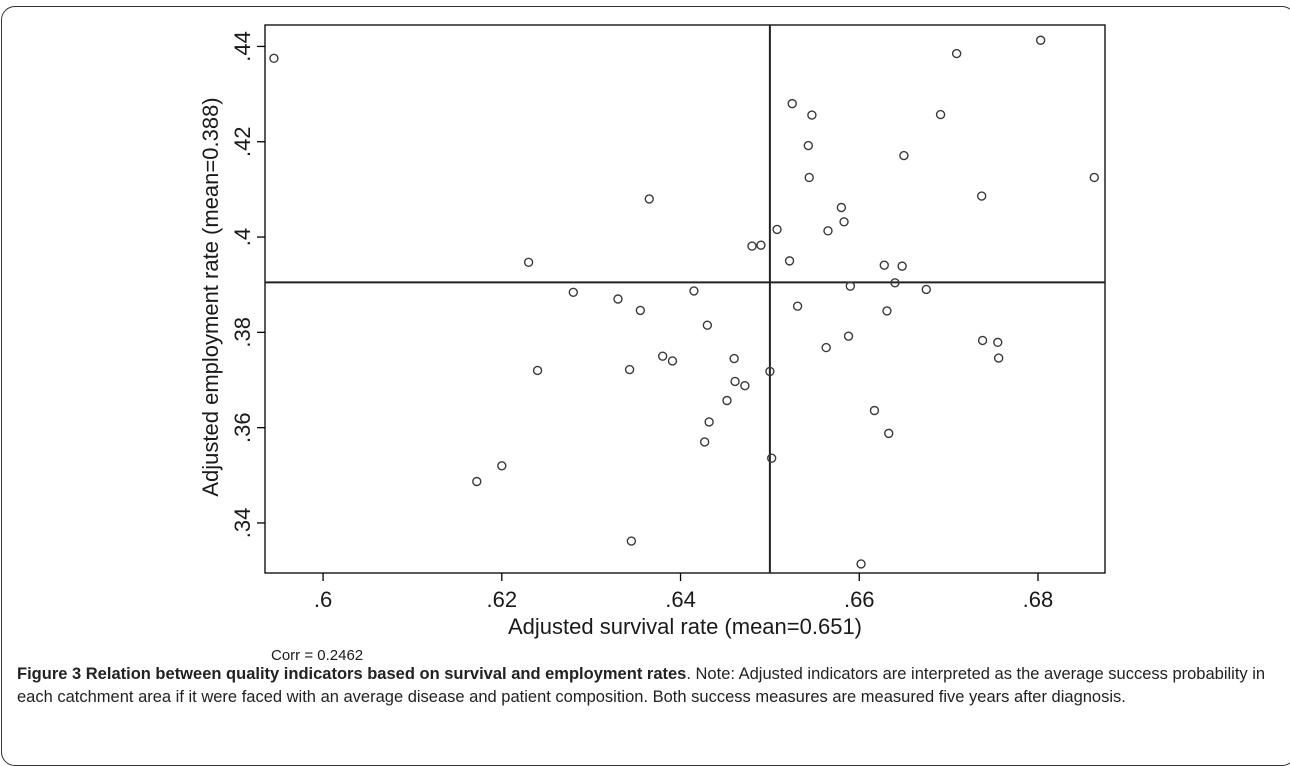 The image size is (1290, 766). I want to click on x-tick-label: .66, so click(859, 599).